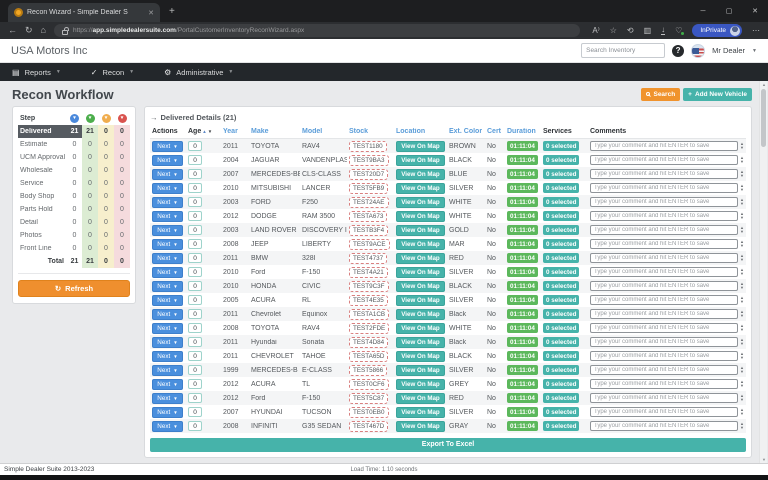 Image resolution: width=768 pixels, height=480 pixels. I want to click on step-row-detail: Detail 0 0 0 0, so click(74, 222).